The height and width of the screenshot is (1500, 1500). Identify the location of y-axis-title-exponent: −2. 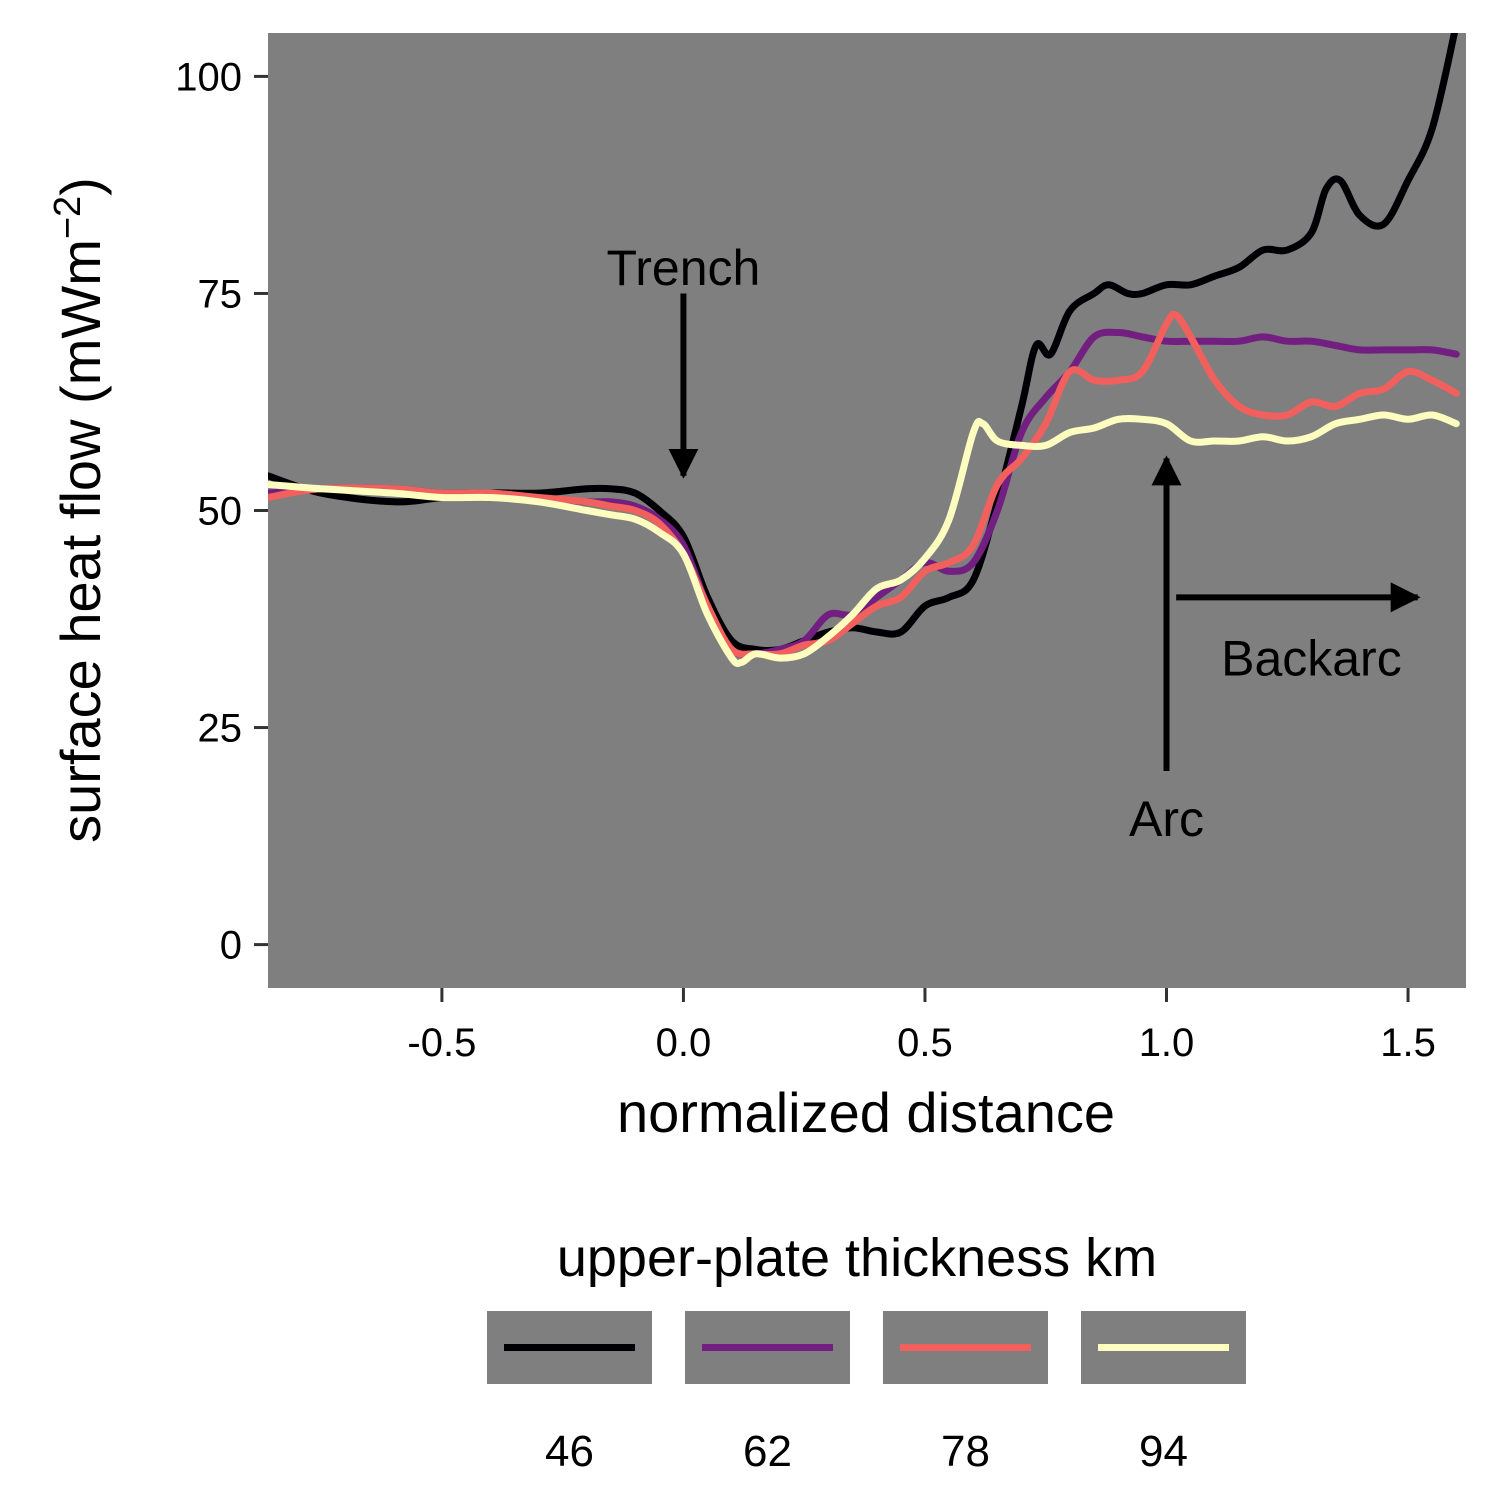
(68, 217).